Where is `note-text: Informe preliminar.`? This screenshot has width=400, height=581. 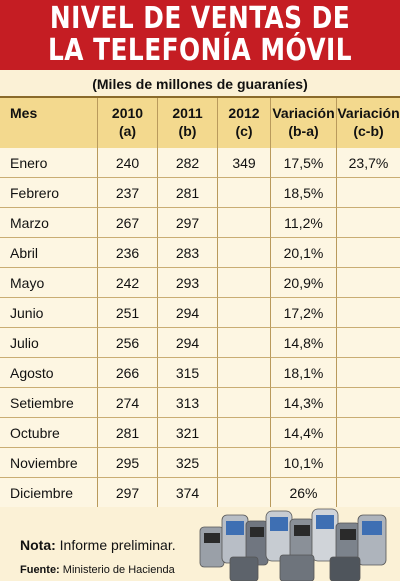 note-text: Informe preliminar. is located at coordinates (117, 545).